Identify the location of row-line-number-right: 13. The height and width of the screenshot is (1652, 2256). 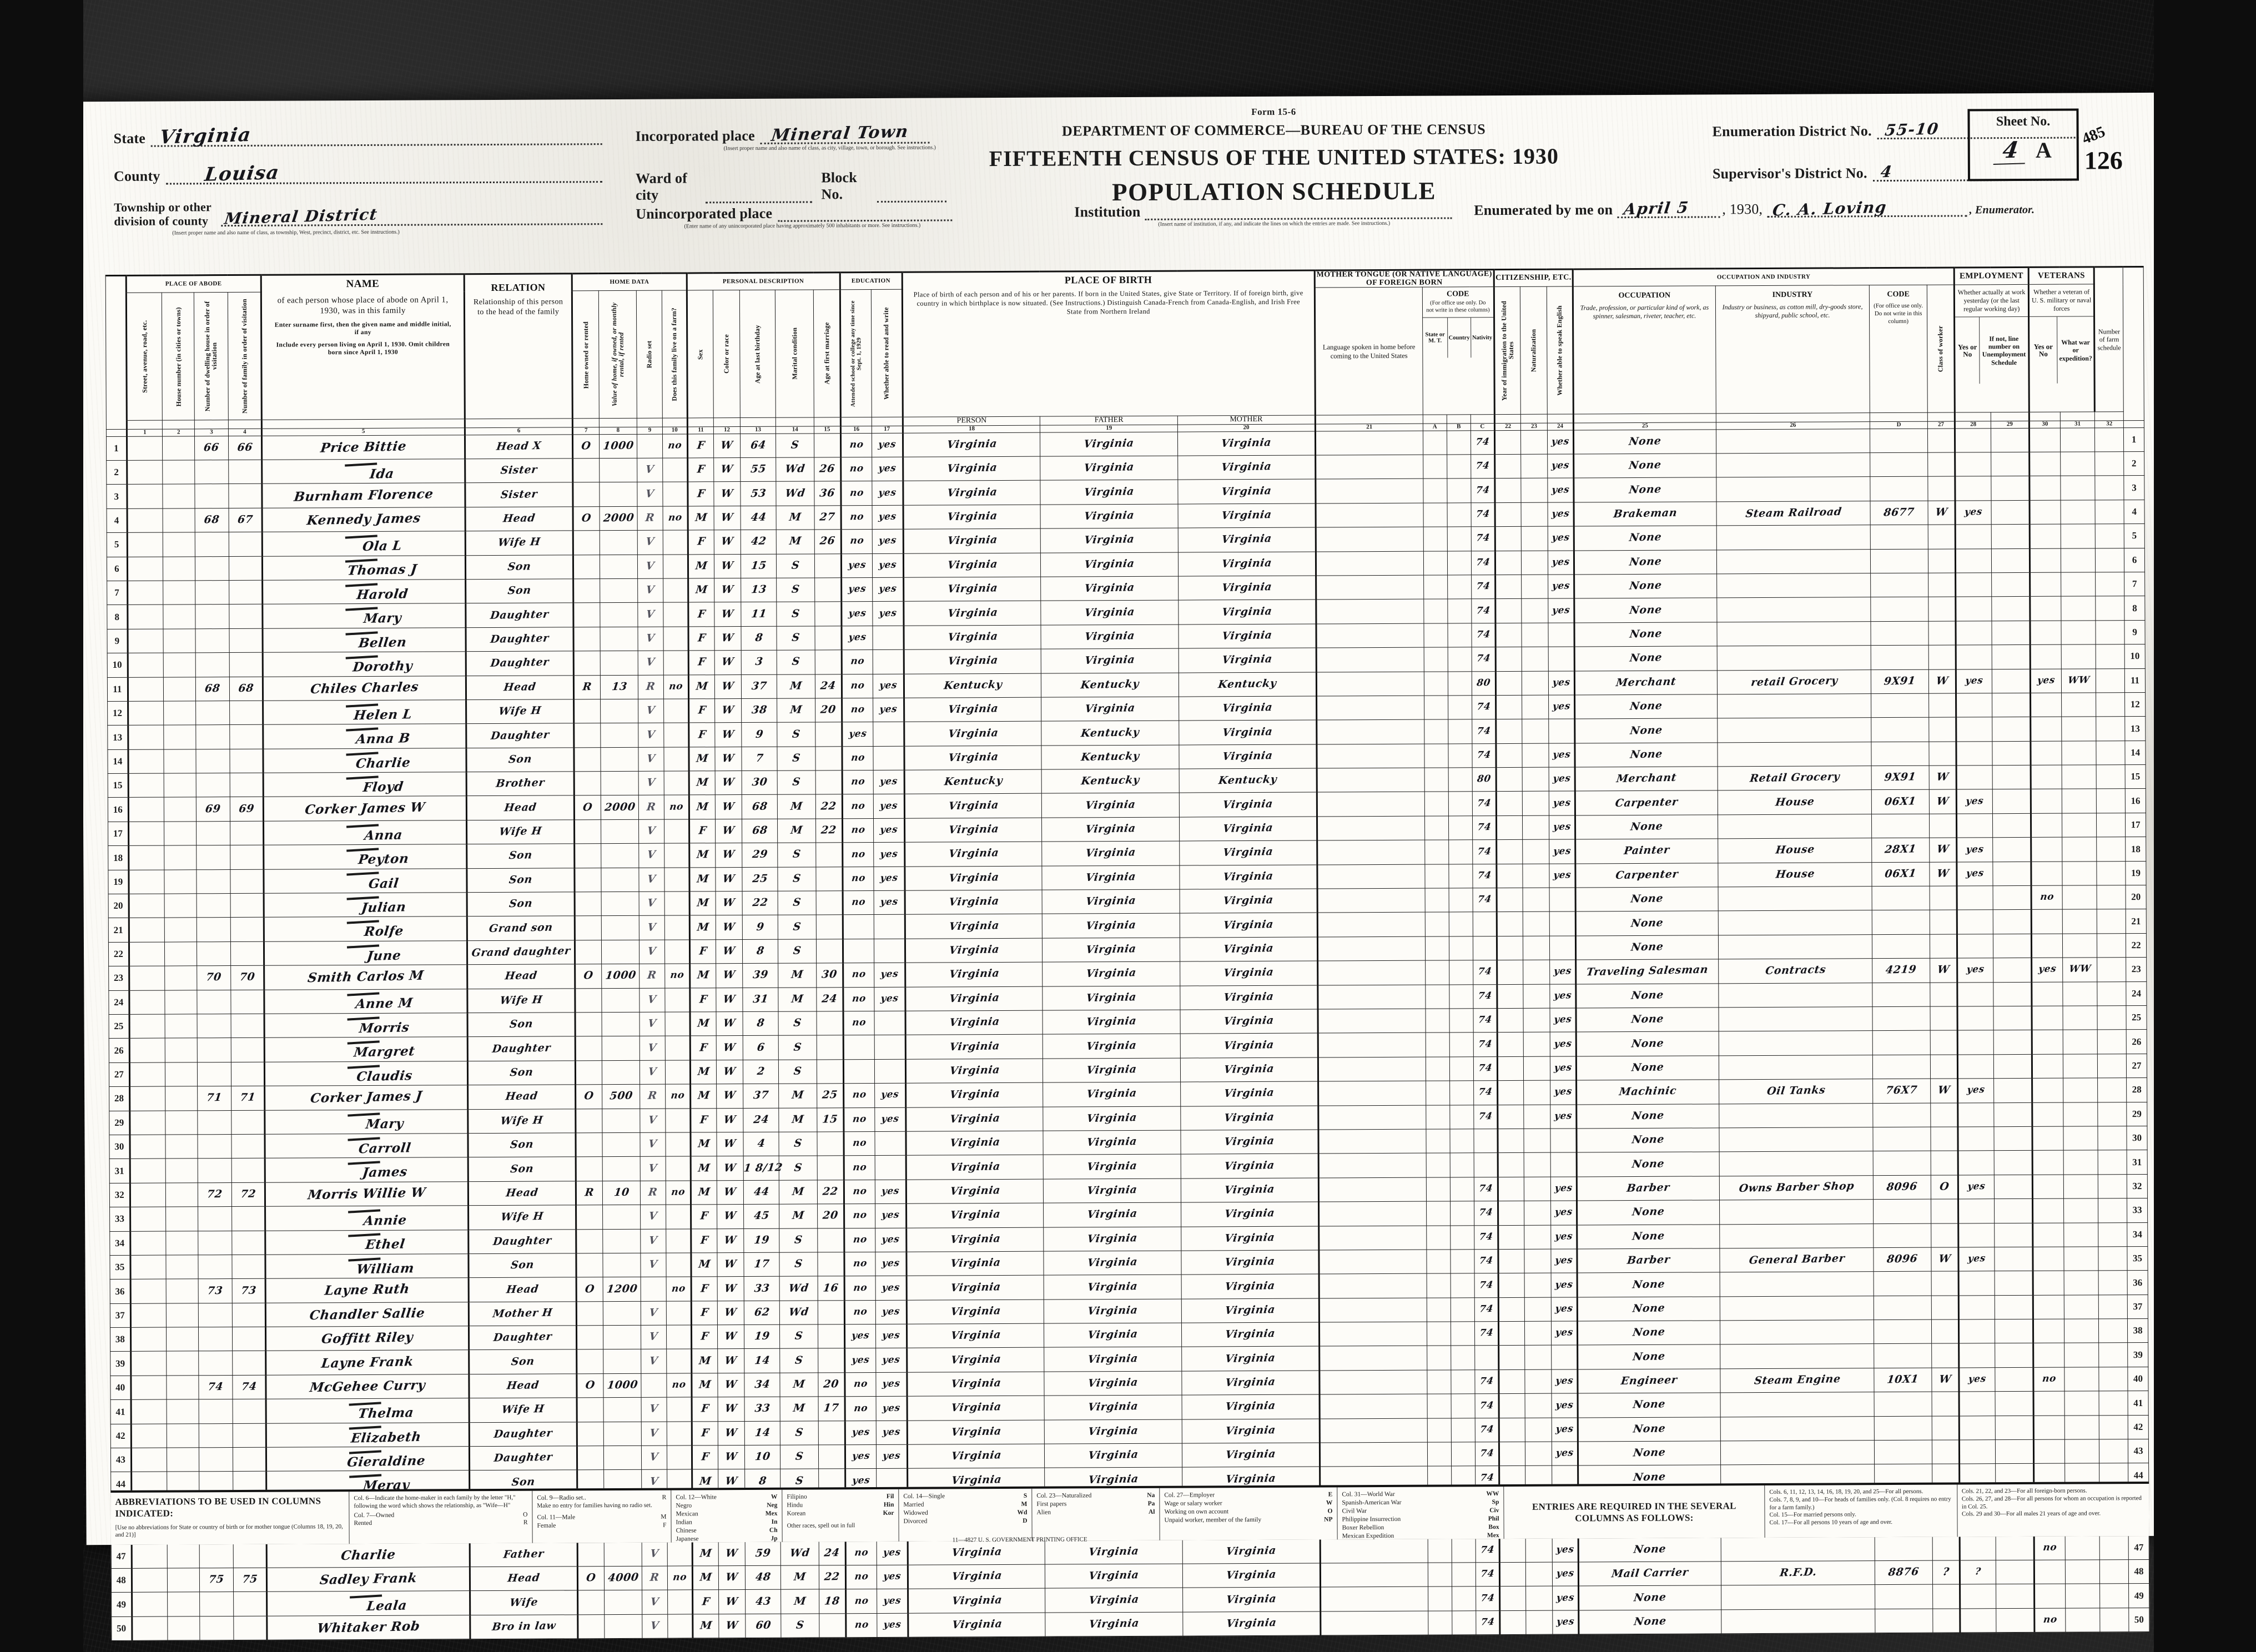
(2135, 728).